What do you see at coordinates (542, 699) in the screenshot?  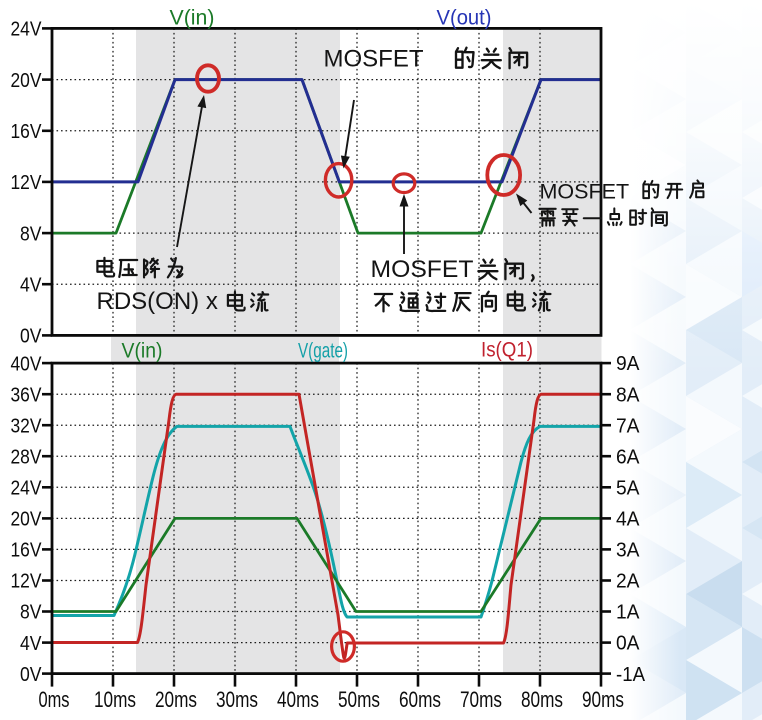 I see `svg-text: 80ms` at bounding box center [542, 699].